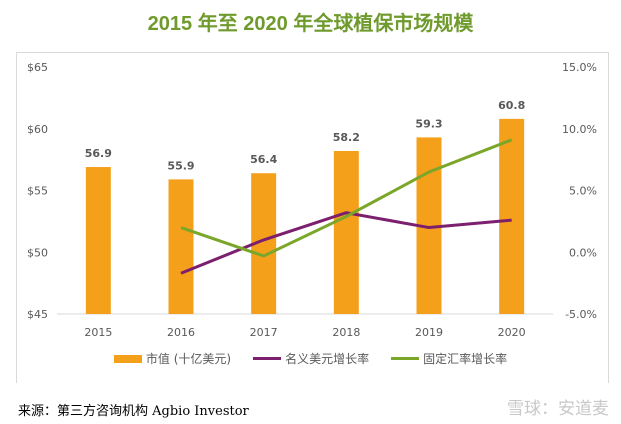 The width and height of the screenshot is (621, 424). What do you see at coordinates (310, 24) in the screenshot?
I see `chart-title: 2015 年至 2020 年全球植保市场规模` at bounding box center [310, 24].